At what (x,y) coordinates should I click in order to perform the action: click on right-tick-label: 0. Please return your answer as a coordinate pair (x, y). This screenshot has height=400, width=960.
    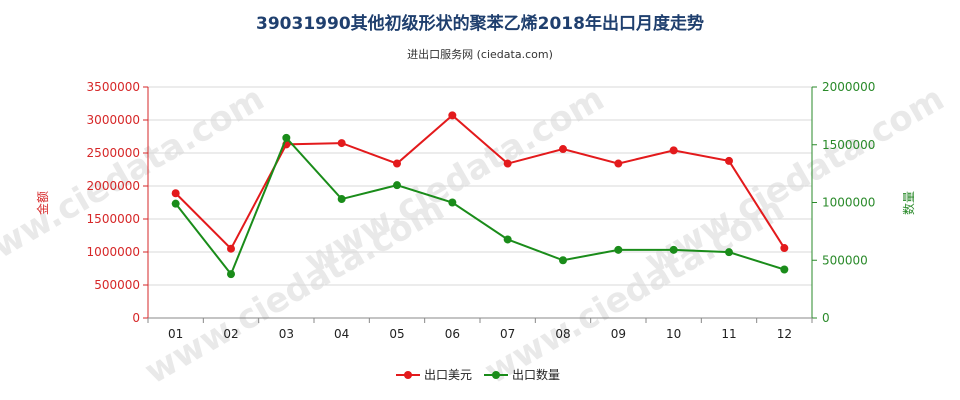
    Looking at the image, I should click on (826, 318).